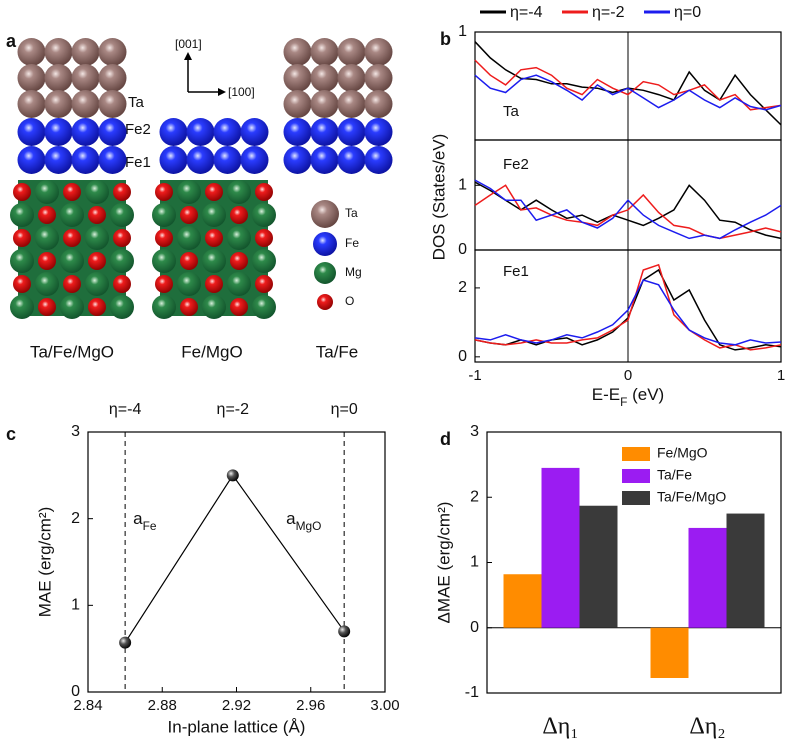  What do you see at coordinates (351, 213) in the screenshot?
I see `legend-label: Ta` at bounding box center [351, 213].